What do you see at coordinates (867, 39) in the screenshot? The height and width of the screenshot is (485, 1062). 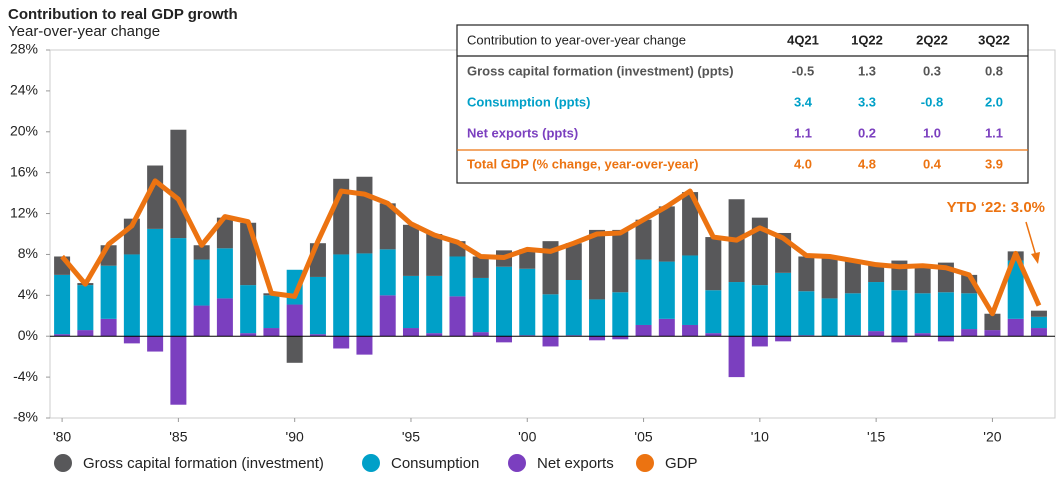 I see `table-header: 1Q22` at bounding box center [867, 39].